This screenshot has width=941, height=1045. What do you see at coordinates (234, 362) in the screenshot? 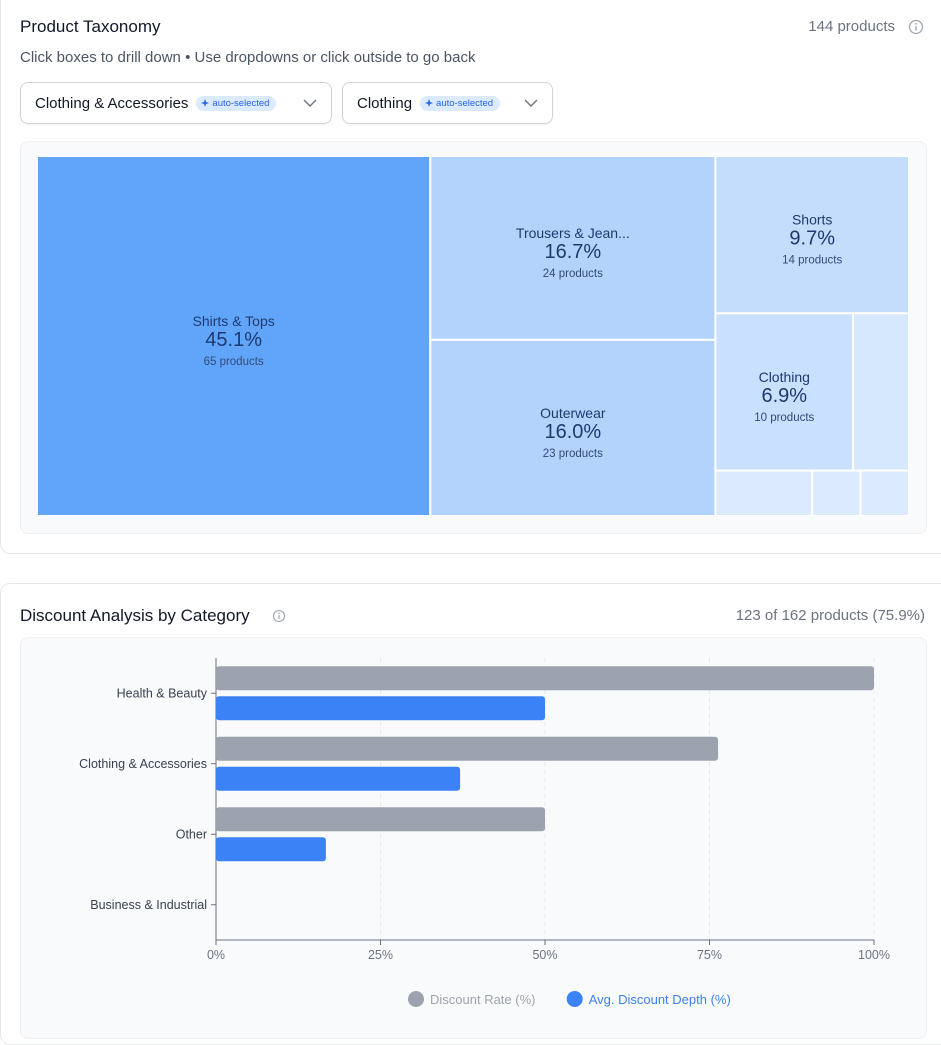
I see `box-count: 65 products` at bounding box center [234, 362].